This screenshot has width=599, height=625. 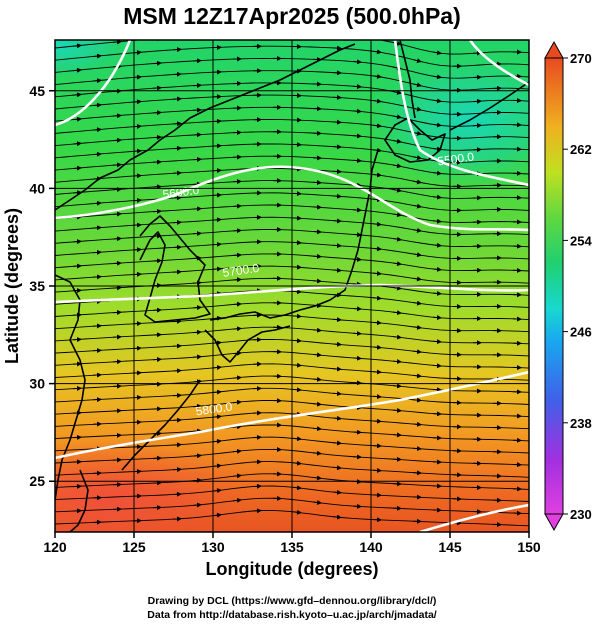 I want to click on x-tick-label-145: 145, so click(x=450, y=547).